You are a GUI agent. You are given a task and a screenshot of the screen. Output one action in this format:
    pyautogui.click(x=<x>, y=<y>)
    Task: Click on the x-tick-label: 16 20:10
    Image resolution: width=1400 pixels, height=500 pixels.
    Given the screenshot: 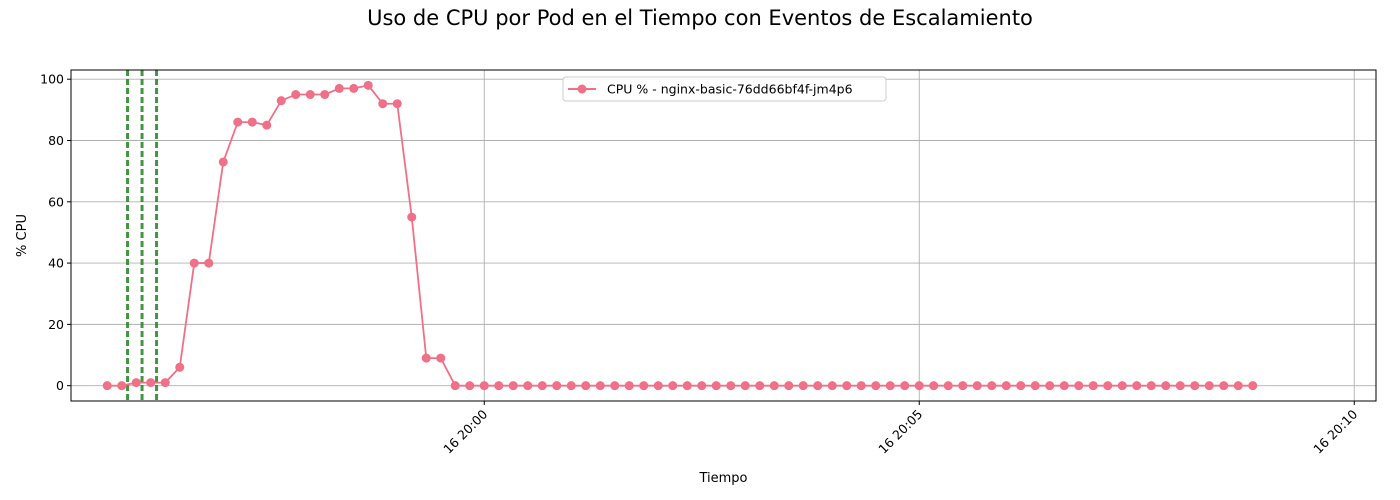 What is the action you would take?
    pyautogui.click(x=1335, y=431)
    